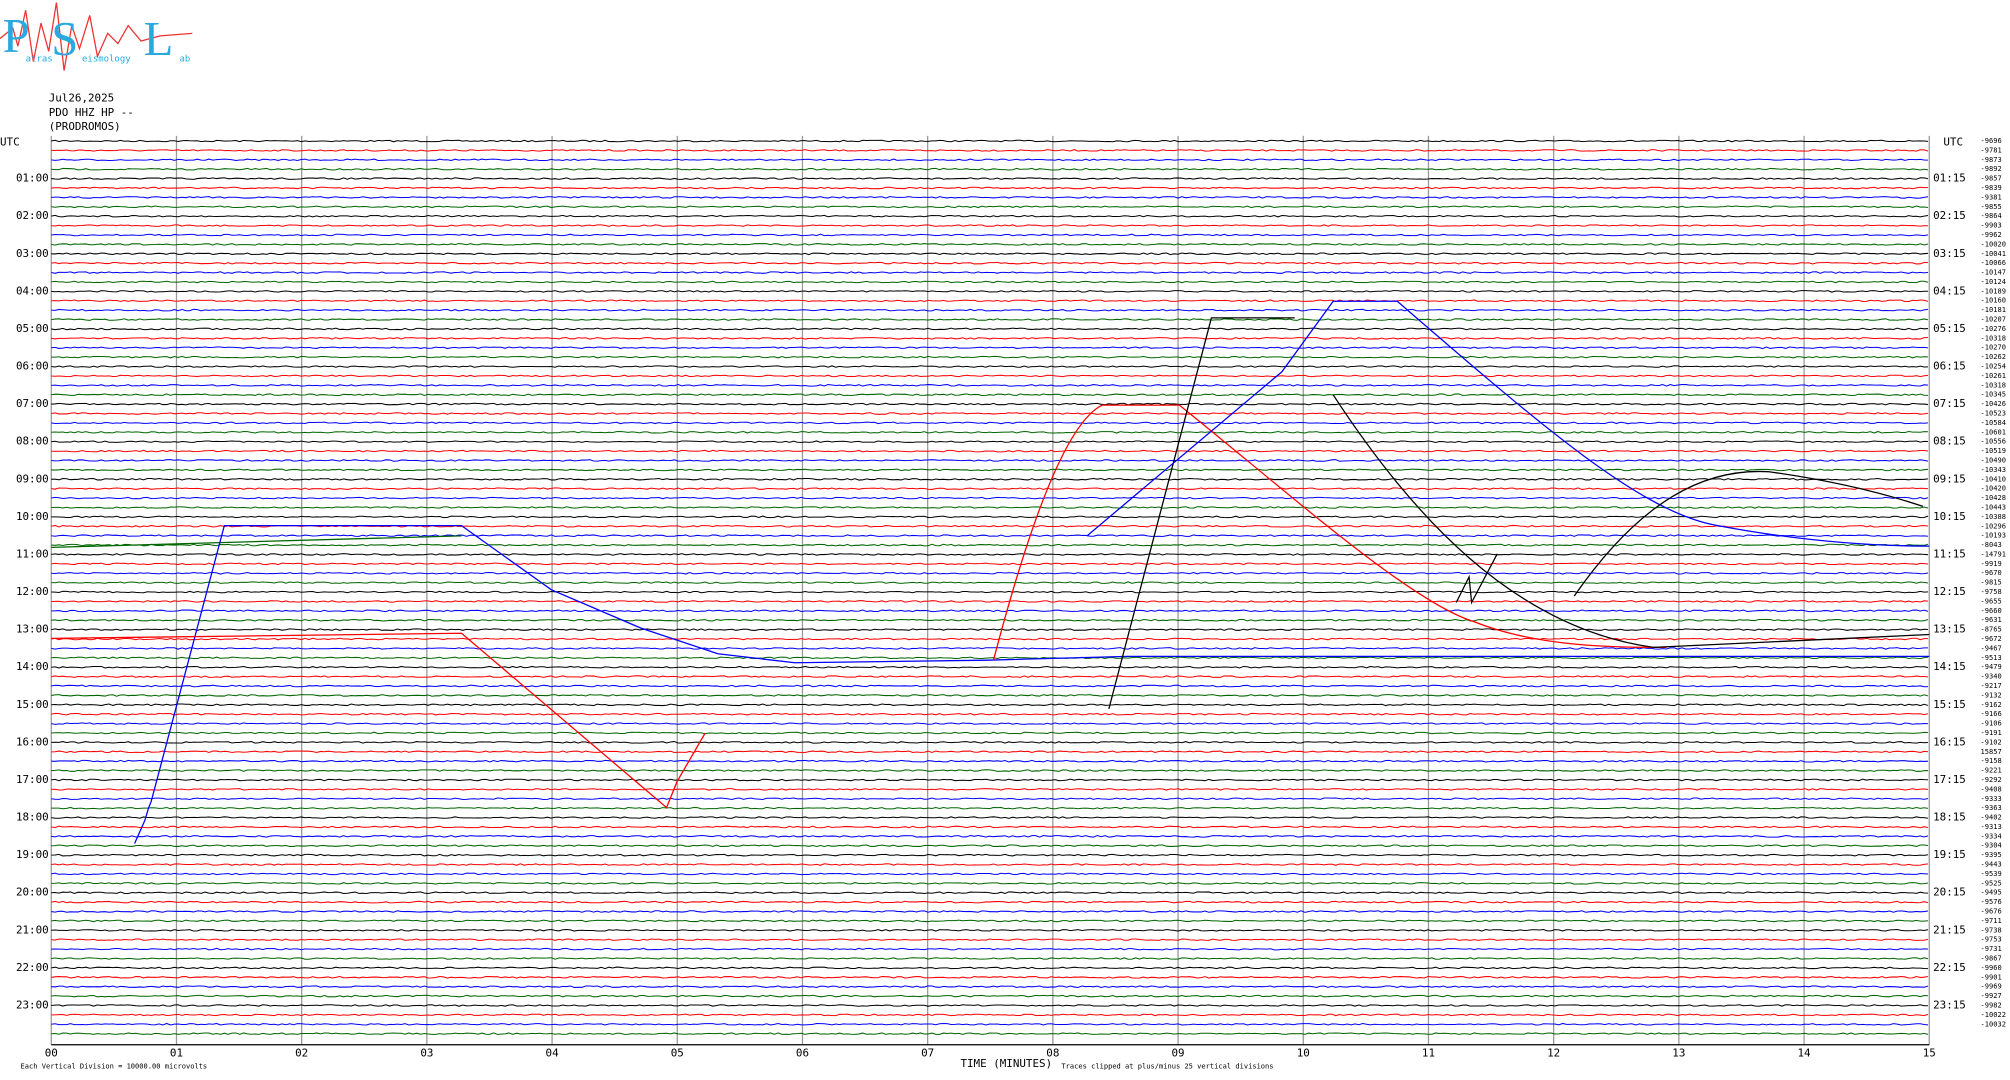 This screenshot has width=2010, height=1080. Describe the element at coordinates (1993, 300) in the screenshot. I see `trace-offset: -10160` at that location.